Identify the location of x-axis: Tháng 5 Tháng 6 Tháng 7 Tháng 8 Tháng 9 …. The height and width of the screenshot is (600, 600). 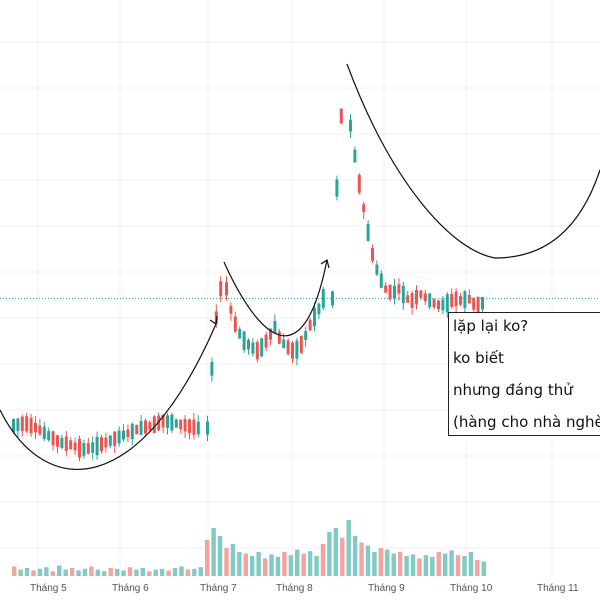
(304, 588).